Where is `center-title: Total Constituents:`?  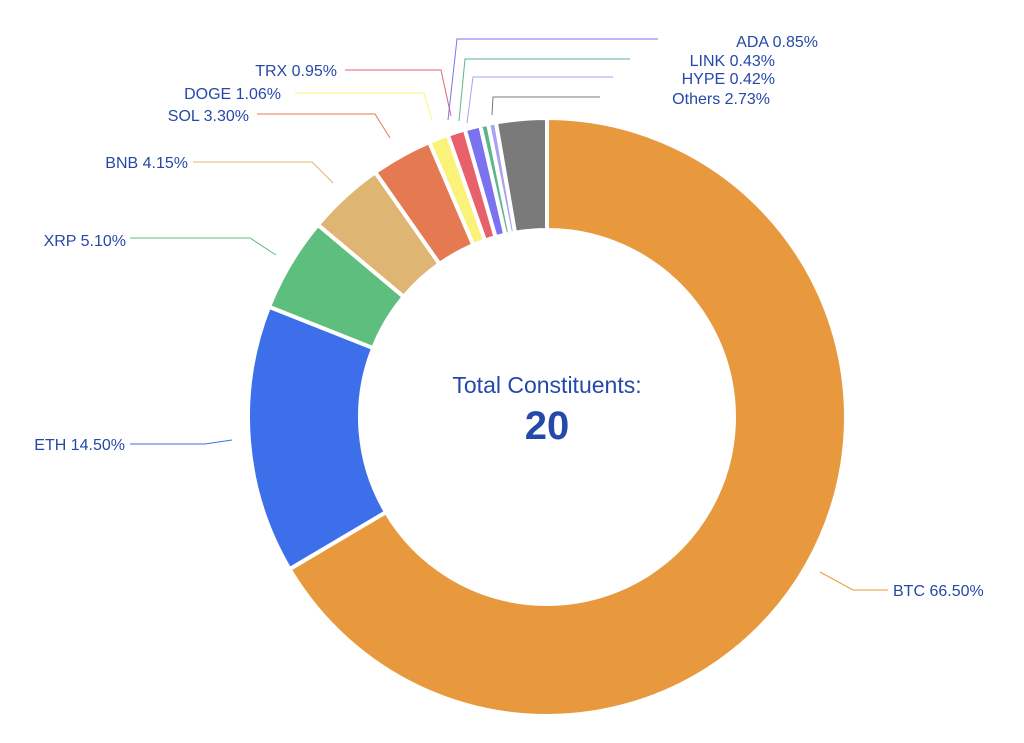
center-title: Total Constituents: is located at coordinates (546, 385).